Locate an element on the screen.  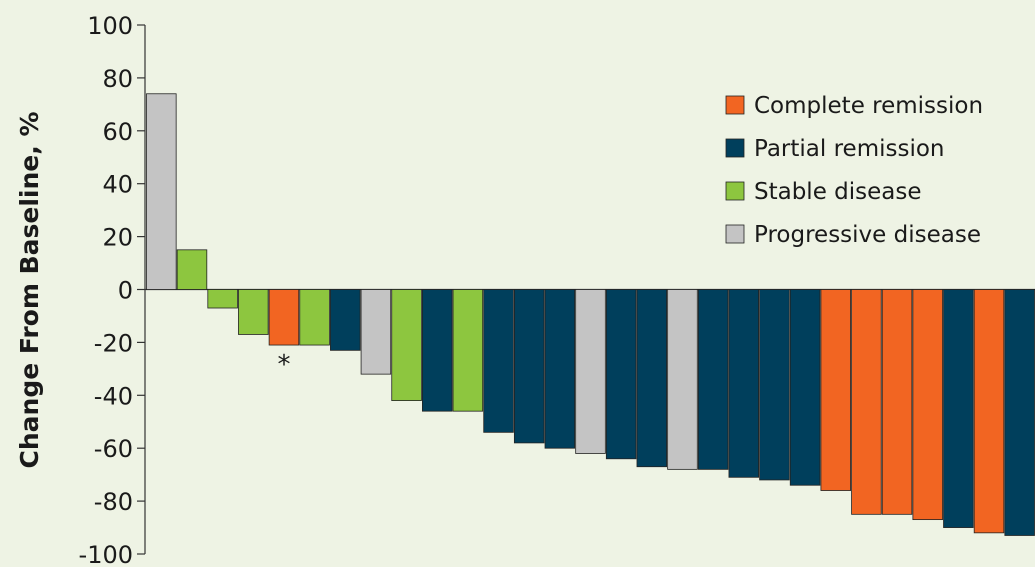
y-tick-label: 100 is located at coordinates (110, 26).